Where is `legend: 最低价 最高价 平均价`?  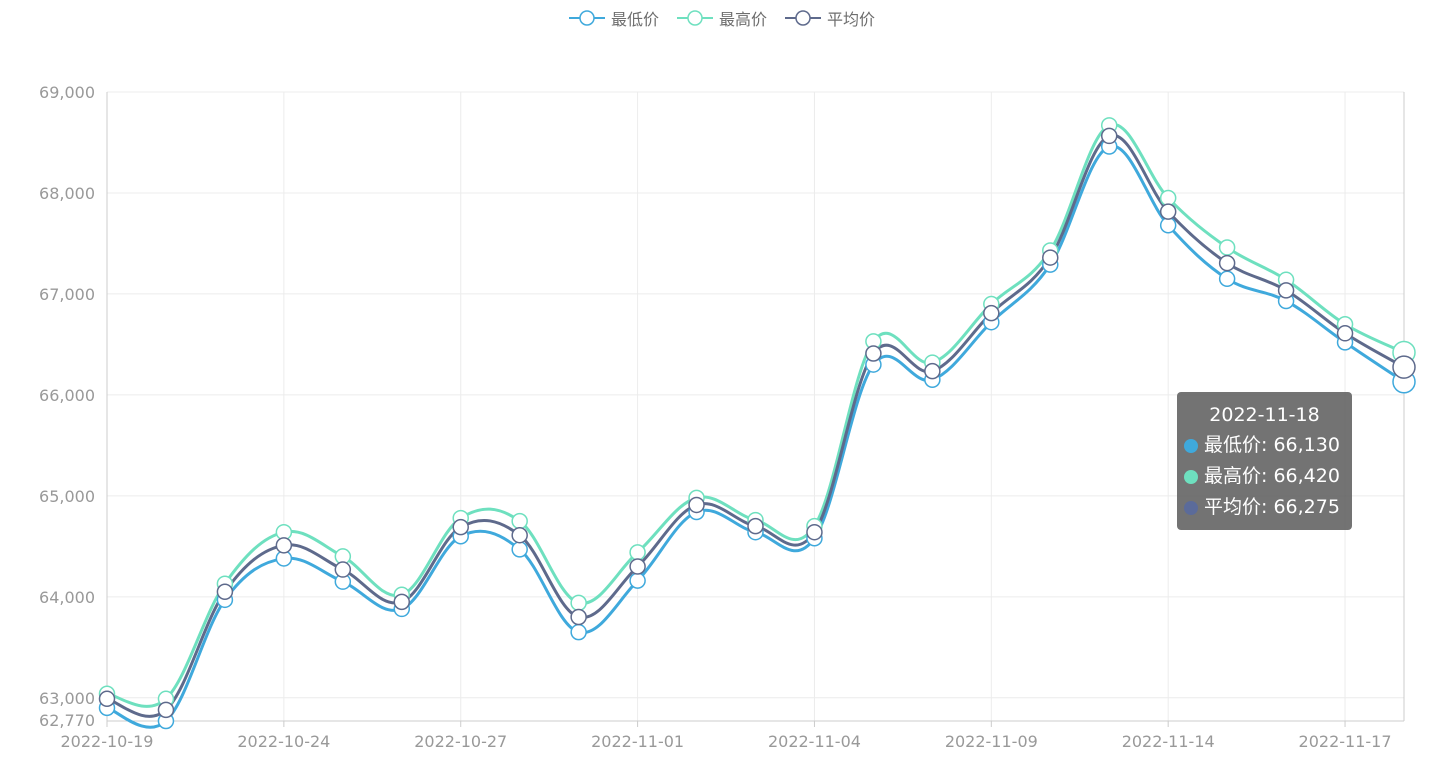
legend: 最低价 最高价 平均价 is located at coordinates (722, 18).